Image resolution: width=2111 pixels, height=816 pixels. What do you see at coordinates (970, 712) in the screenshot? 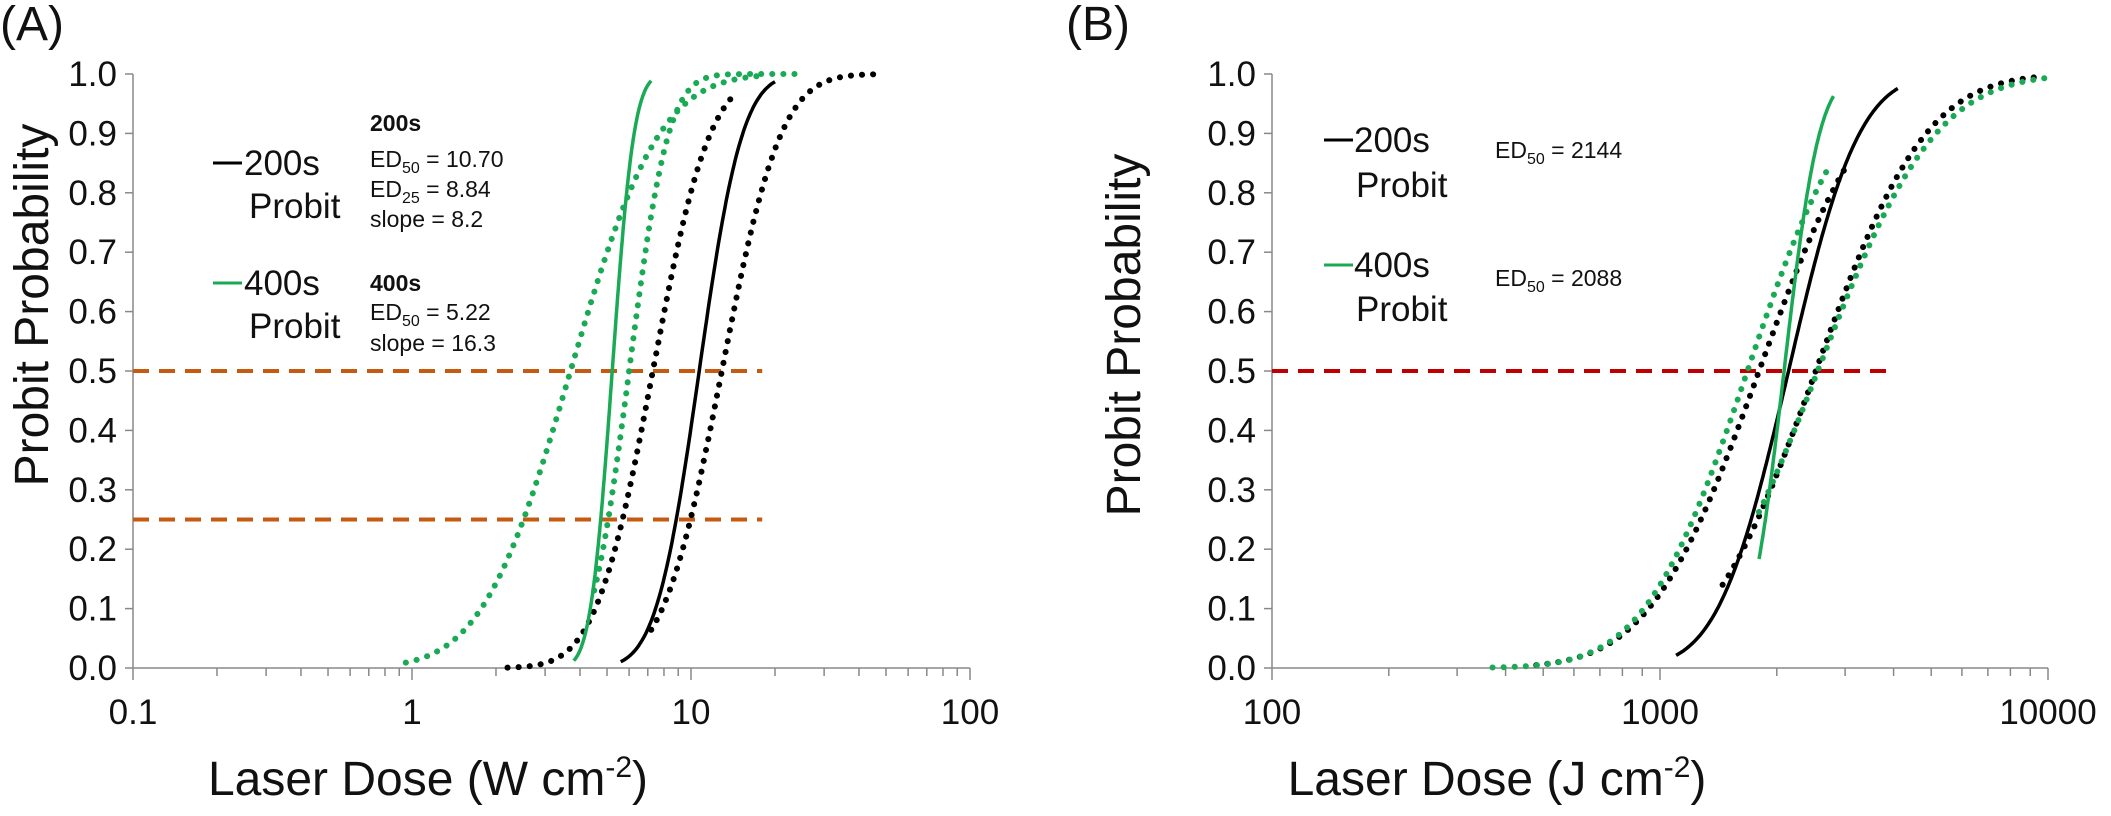
I see `panel-a-x-tick-label: 100` at bounding box center [970, 712].